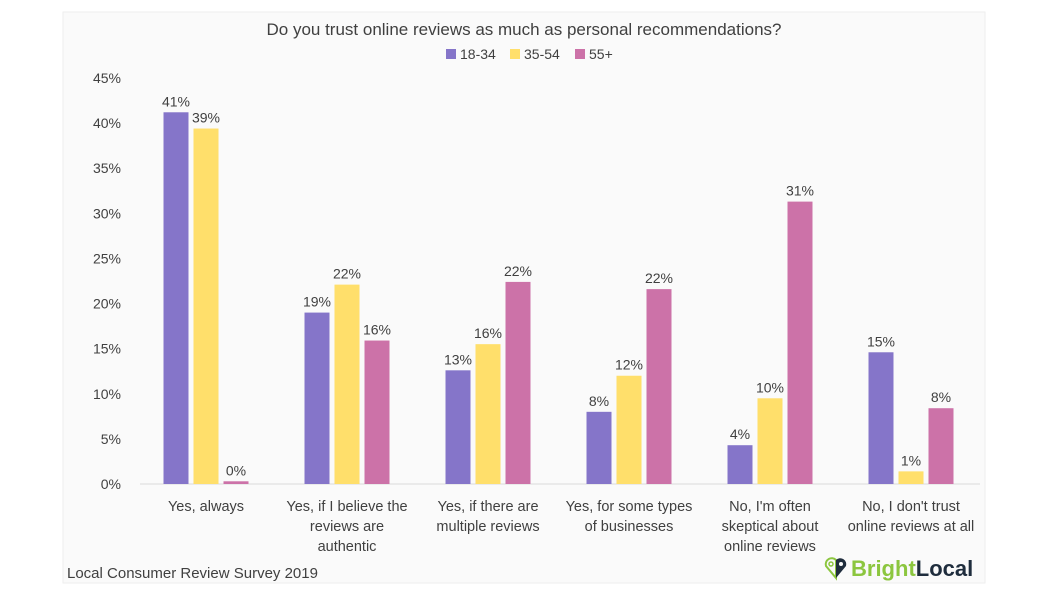 This screenshot has height=607, width=1057. I want to click on brightlocal-logo: BrightLocal, so click(898, 568).